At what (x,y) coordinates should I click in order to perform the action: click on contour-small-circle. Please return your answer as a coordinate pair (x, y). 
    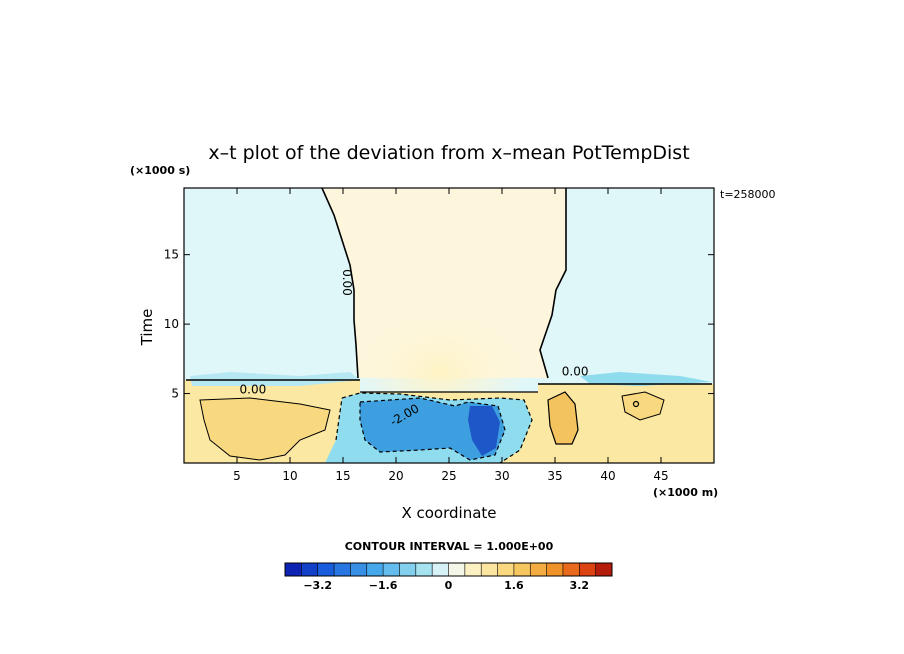
    Looking at the image, I should click on (636, 404).